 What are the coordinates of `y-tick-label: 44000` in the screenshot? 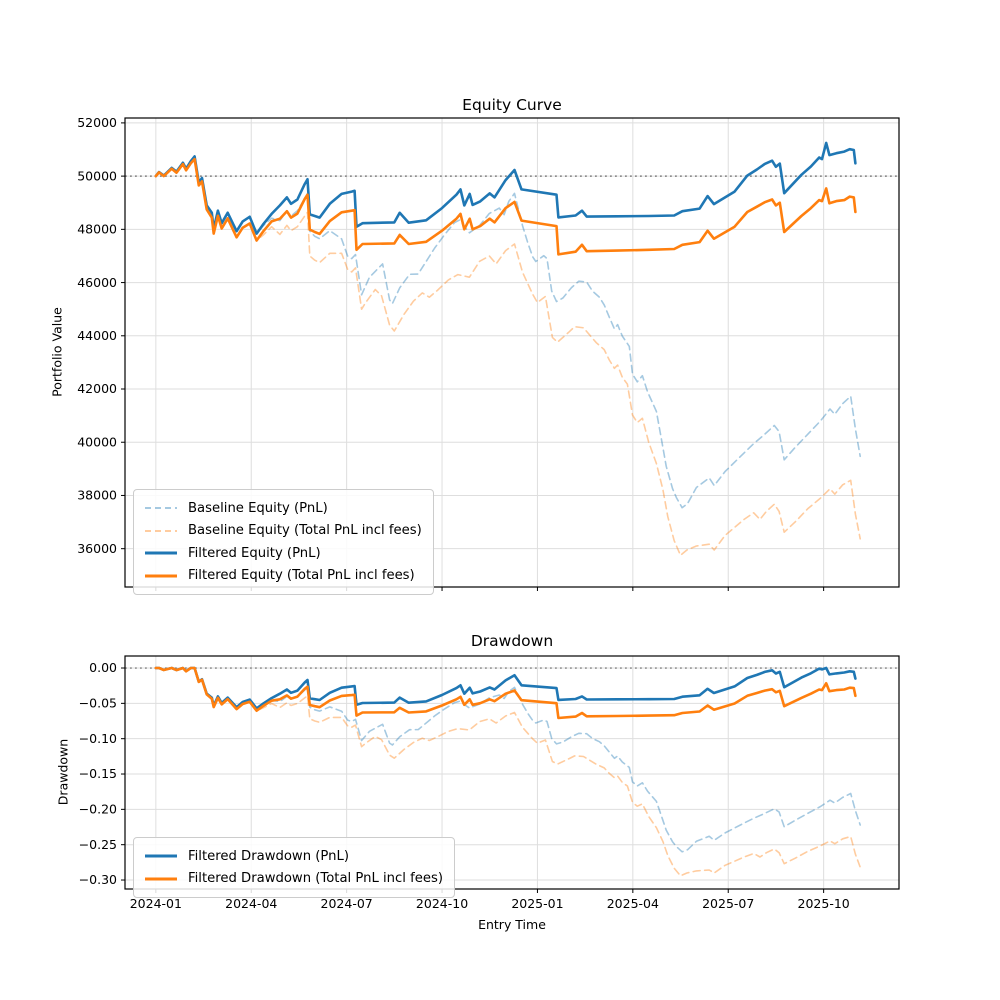 It's located at (97, 335).